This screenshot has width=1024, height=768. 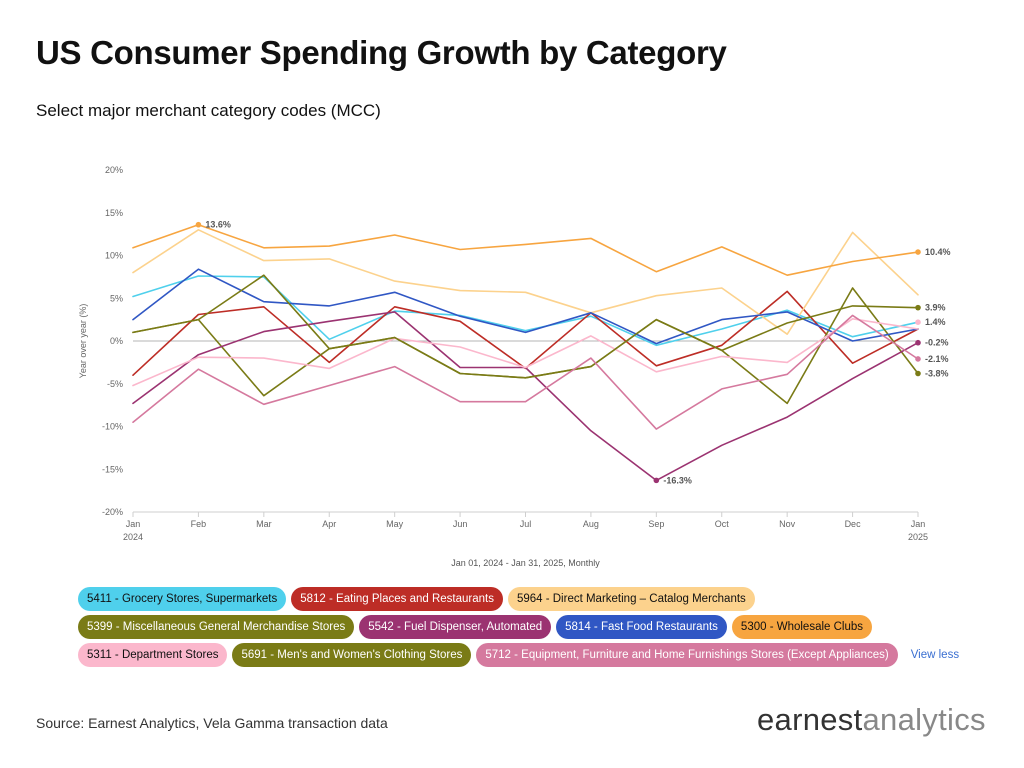 What do you see at coordinates (935, 322) in the screenshot?
I see `data-label: 1.4%` at bounding box center [935, 322].